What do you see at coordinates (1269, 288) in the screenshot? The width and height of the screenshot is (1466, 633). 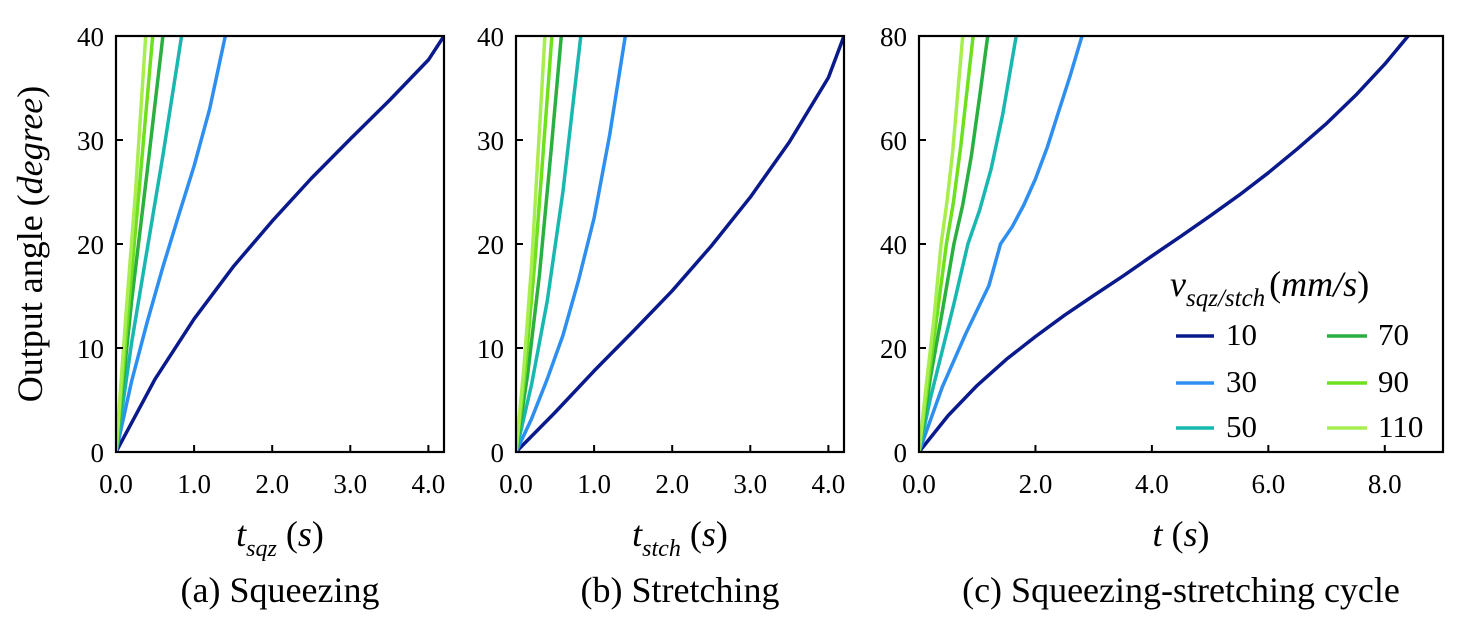 I see `legend-title: vsqz/stch (mm/s)` at bounding box center [1269, 288].